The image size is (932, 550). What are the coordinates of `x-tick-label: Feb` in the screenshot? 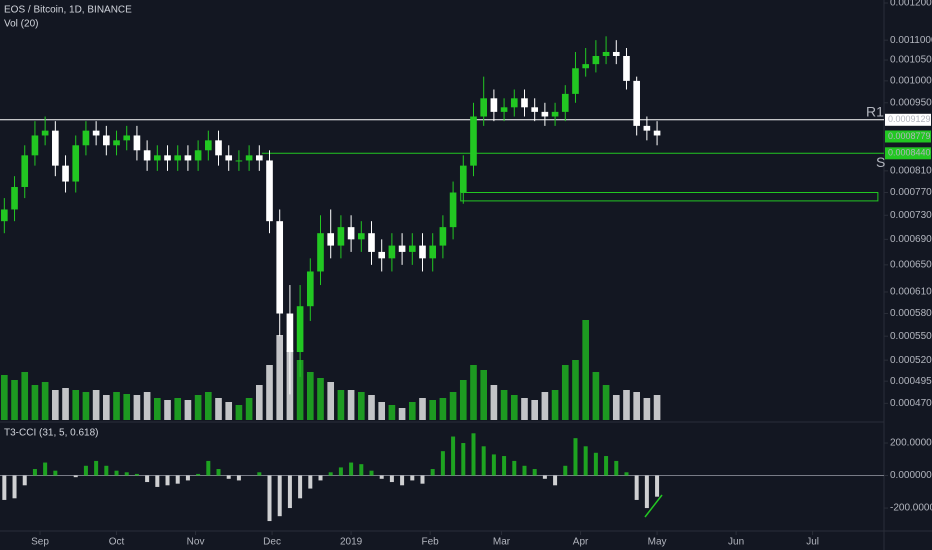 It's located at (431, 542).